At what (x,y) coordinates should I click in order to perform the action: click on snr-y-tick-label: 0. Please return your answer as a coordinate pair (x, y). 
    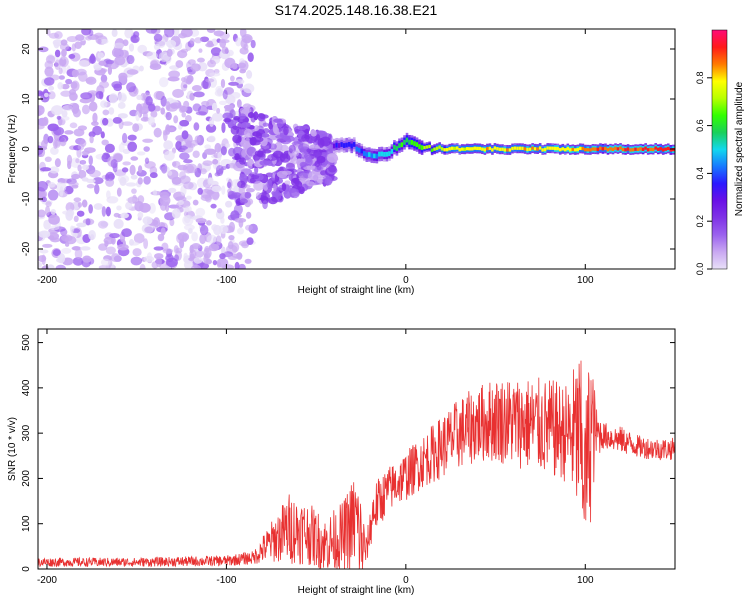
    Looking at the image, I should click on (26, 569).